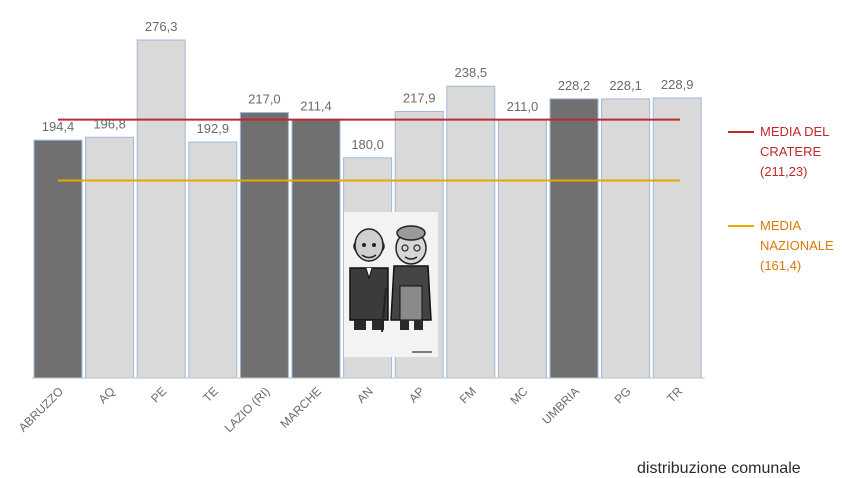 This screenshot has height=478, width=846. I want to click on category-label: ABRUZZO, so click(41, 409).